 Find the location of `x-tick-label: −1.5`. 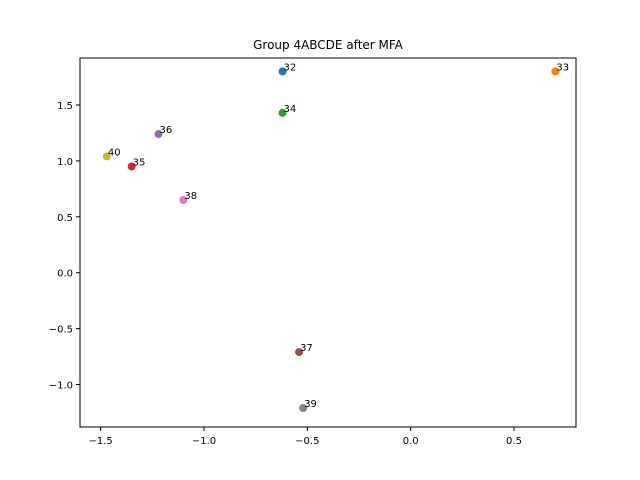

x-tick-label: −1.5 is located at coordinates (101, 441).